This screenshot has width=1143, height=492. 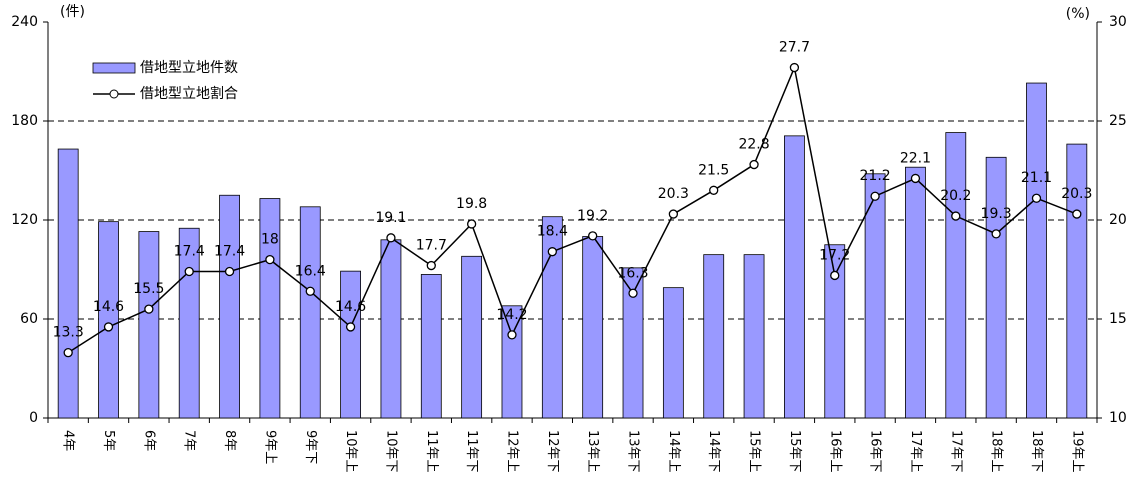 I want to click on legend-label: 借地型立地割合, so click(x=189, y=93).